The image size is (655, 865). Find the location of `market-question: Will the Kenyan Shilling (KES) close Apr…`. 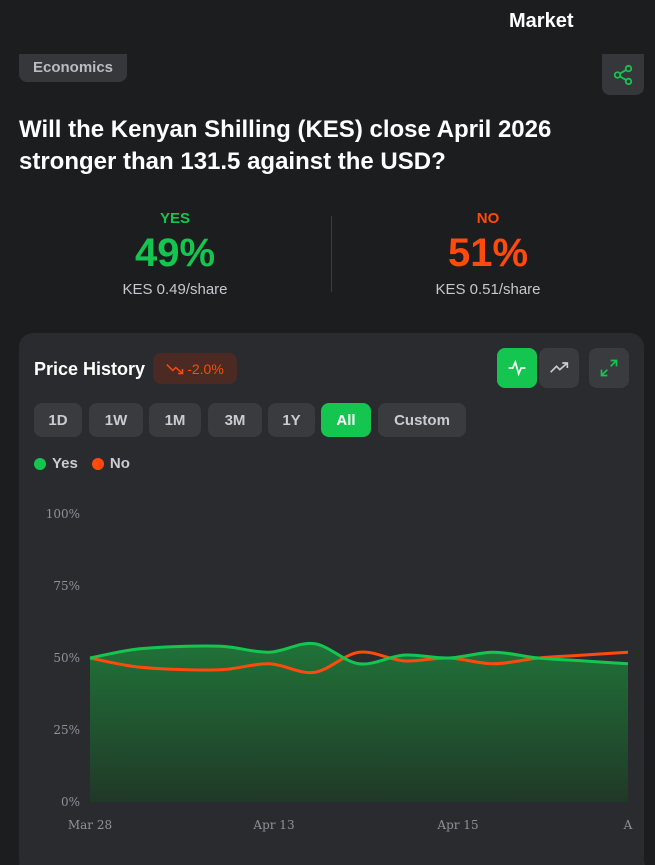

market-question: Will the Kenyan Shilling (KES) close Apr… is located at coordinates (285, 145).